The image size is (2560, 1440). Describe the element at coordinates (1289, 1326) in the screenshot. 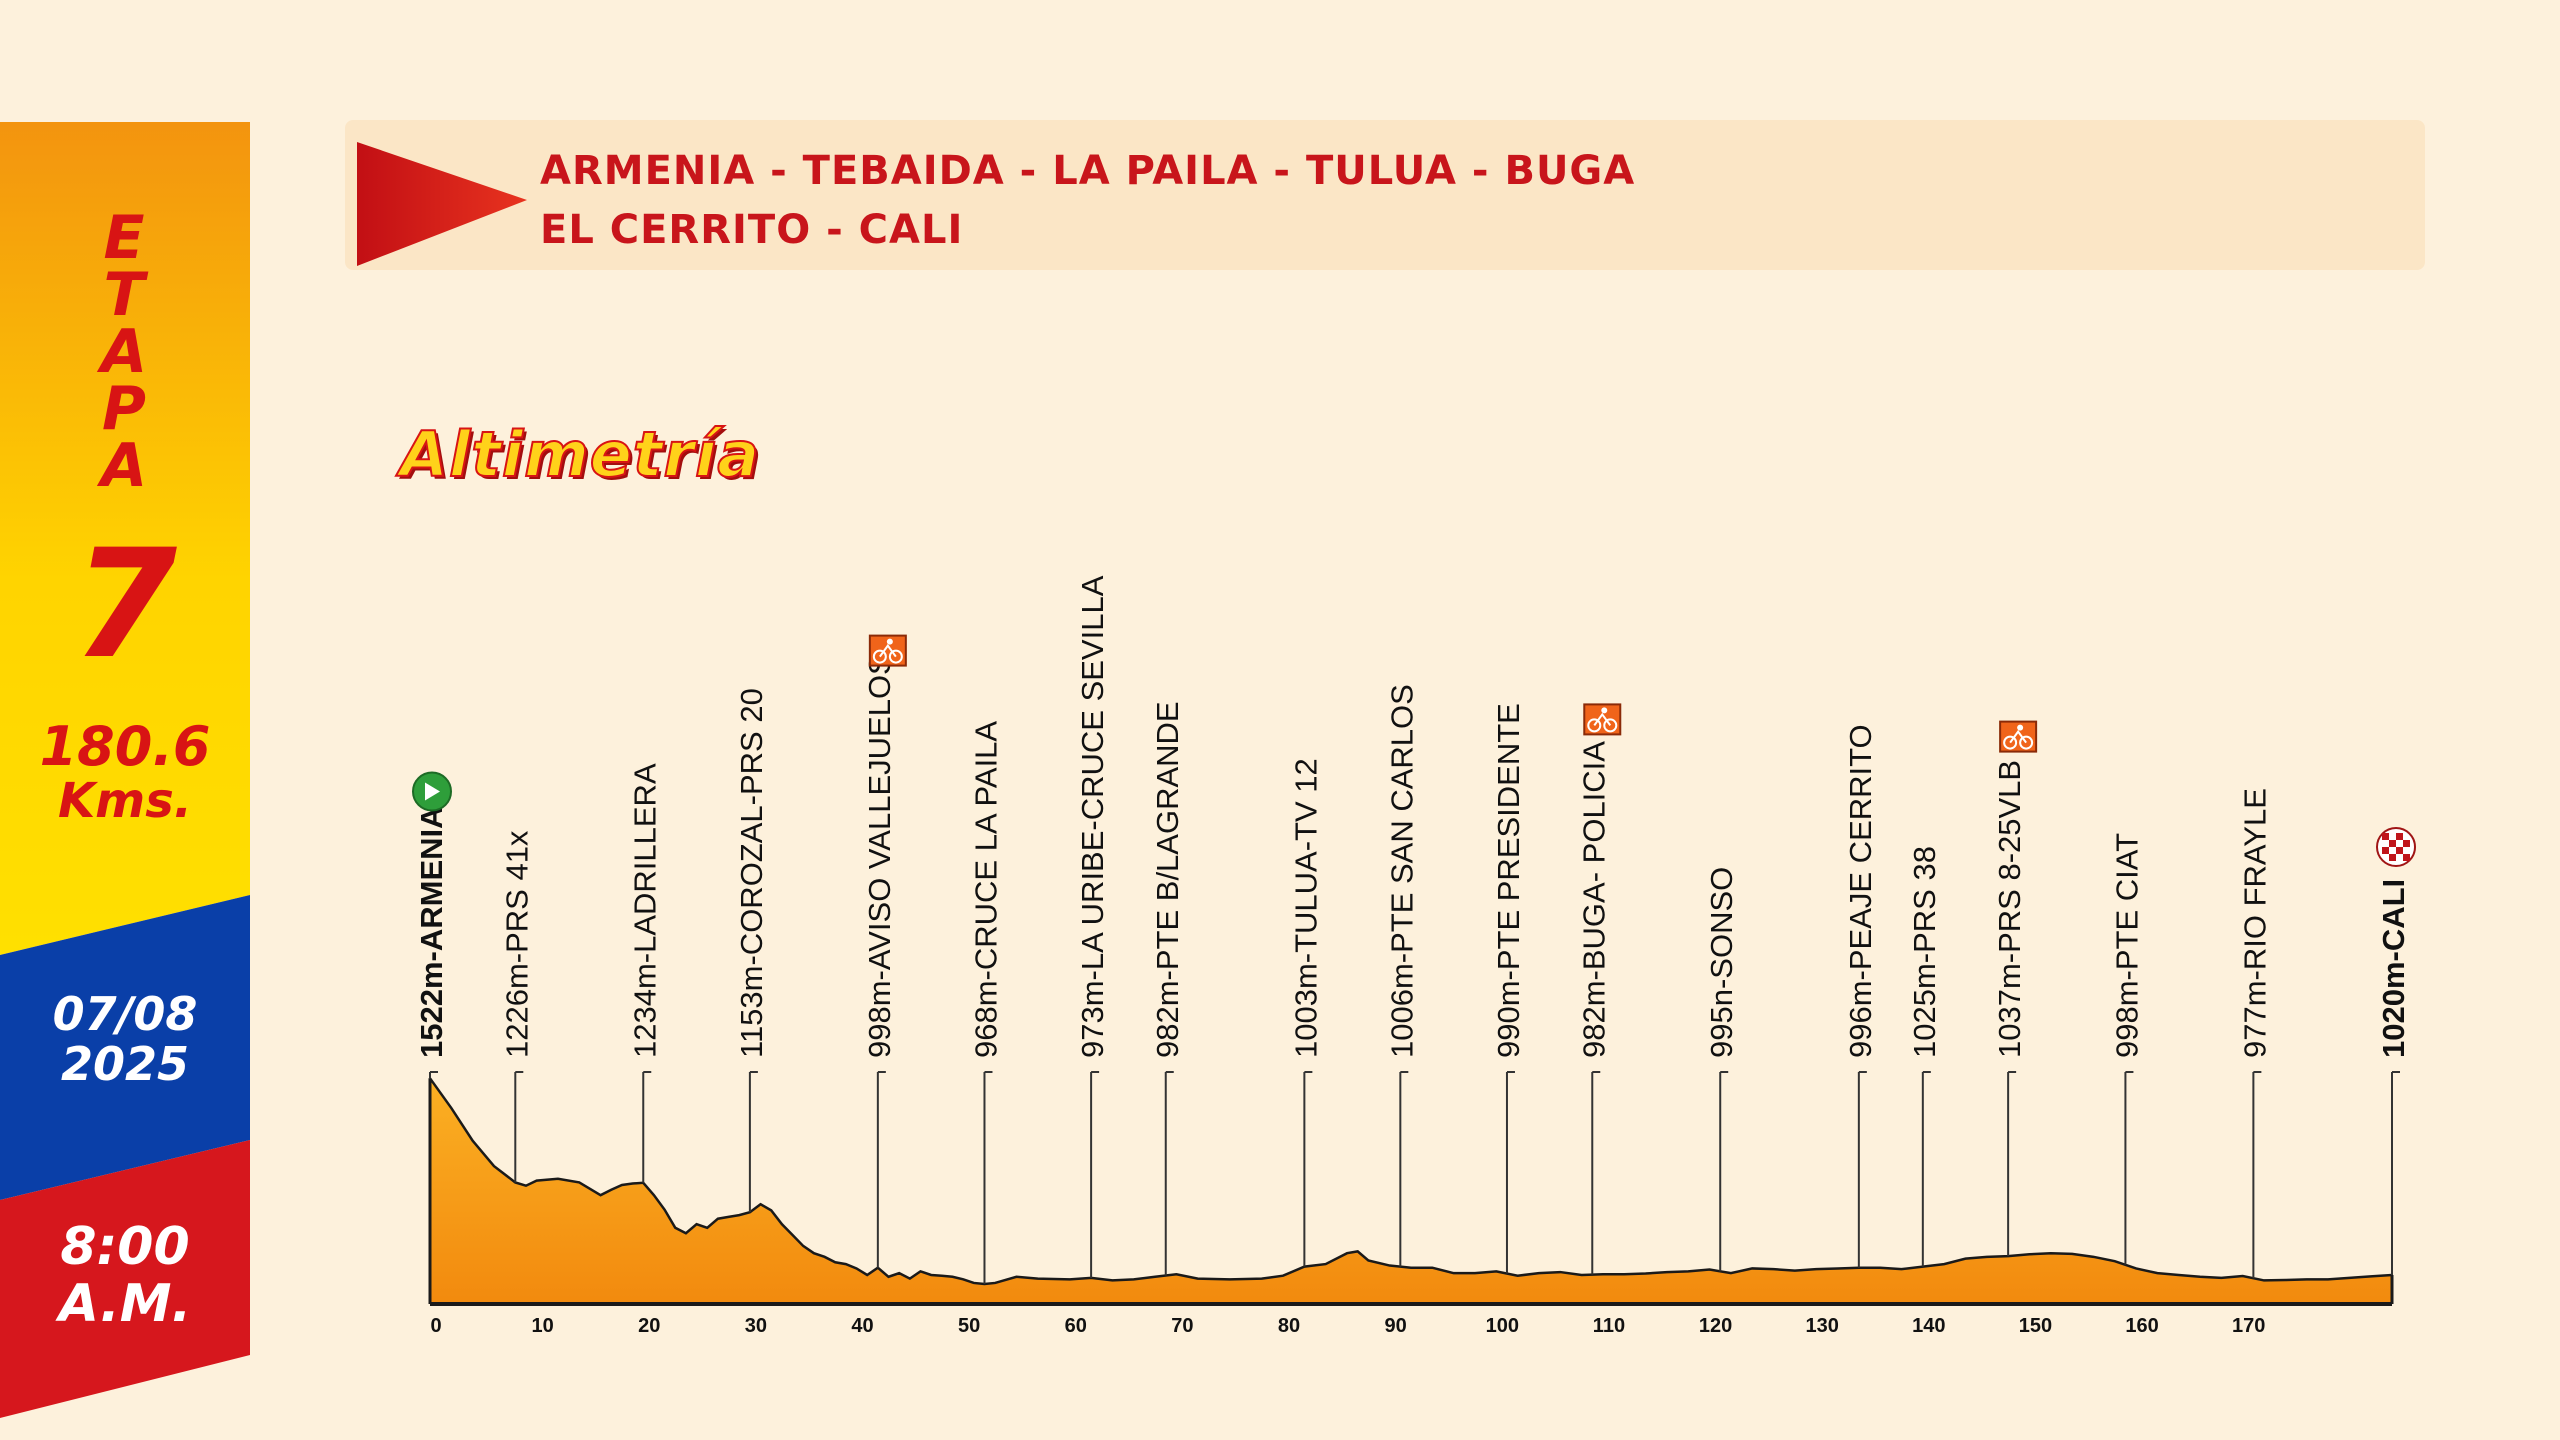

I see `x-tick-label: 80` at that location.